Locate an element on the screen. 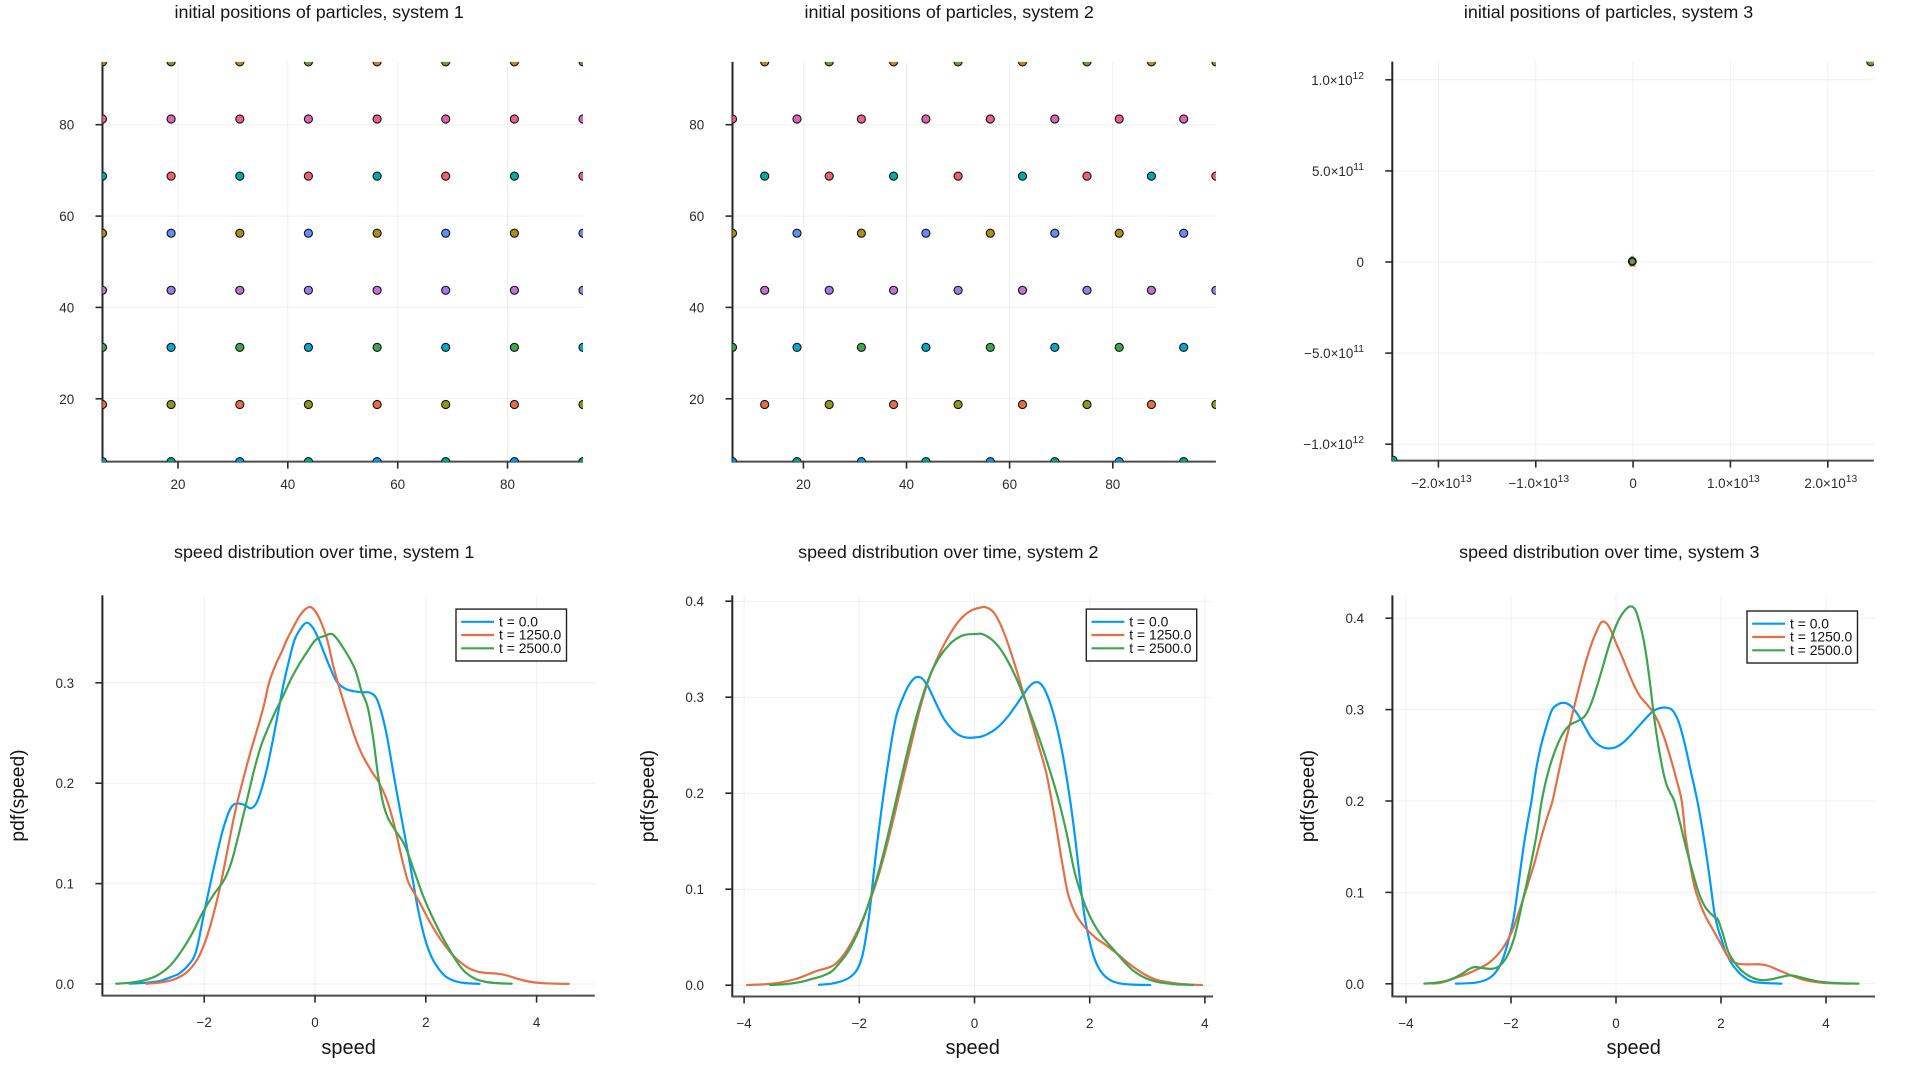  svg-text:speed distribution over time,: speed distribution over time, system 1 is located at coordinates (324, 552).